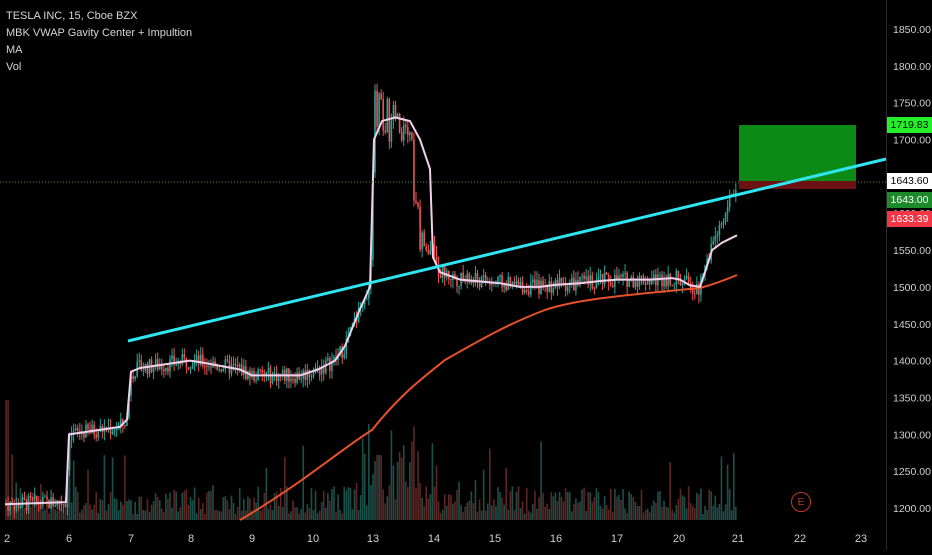  Describe the element at coordinates (14, 50) in the screenshot. I see `indicator-ma-label: MA` at that location.